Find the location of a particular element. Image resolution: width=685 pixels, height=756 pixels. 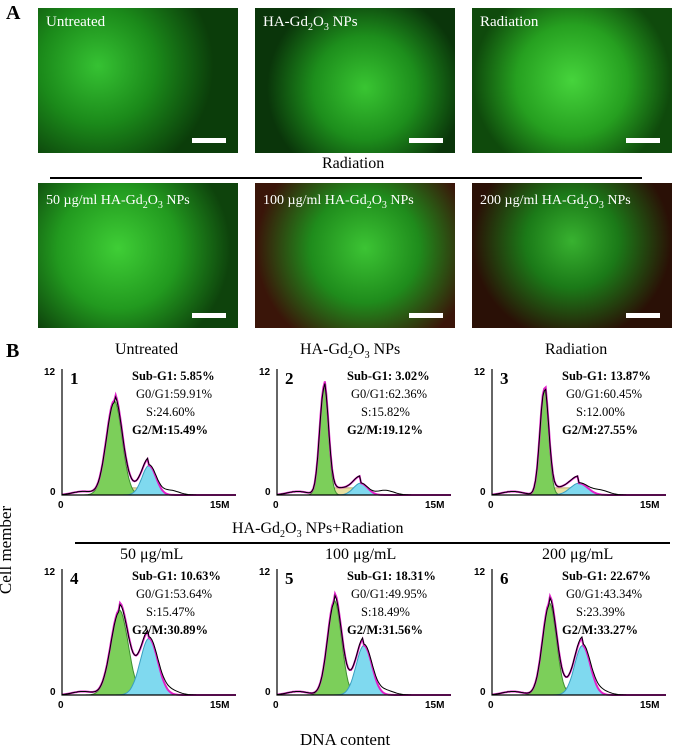

stat-g2m: G2/M:15.49% is located at coordinates (170, 430).